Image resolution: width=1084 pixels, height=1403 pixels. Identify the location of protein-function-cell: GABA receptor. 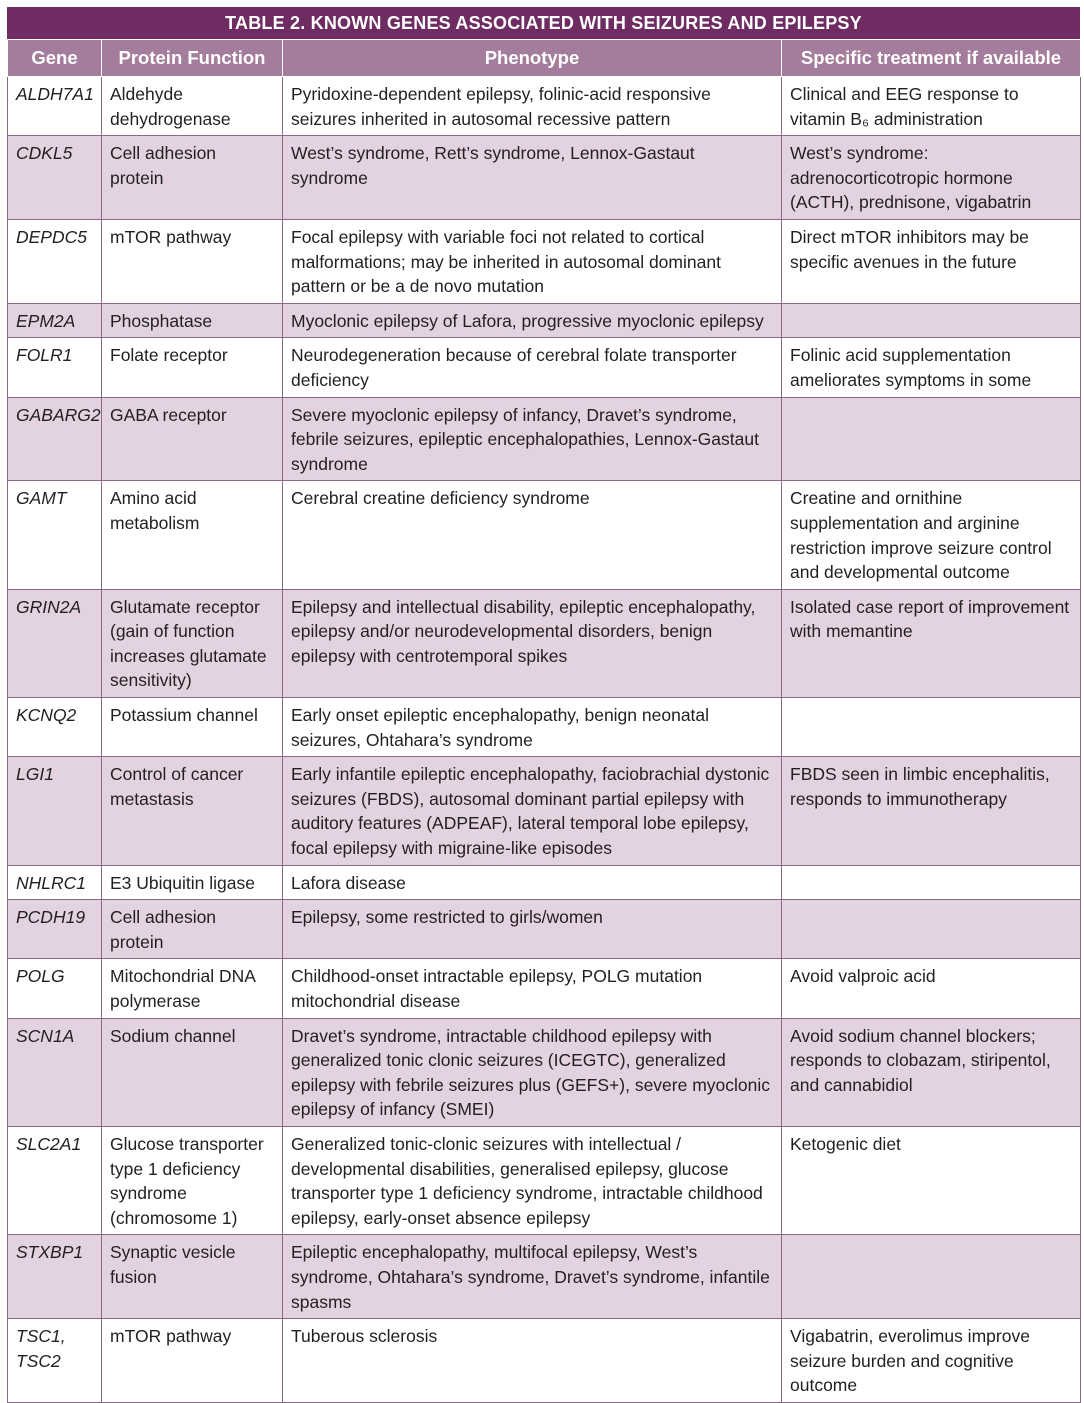
(192, 439).